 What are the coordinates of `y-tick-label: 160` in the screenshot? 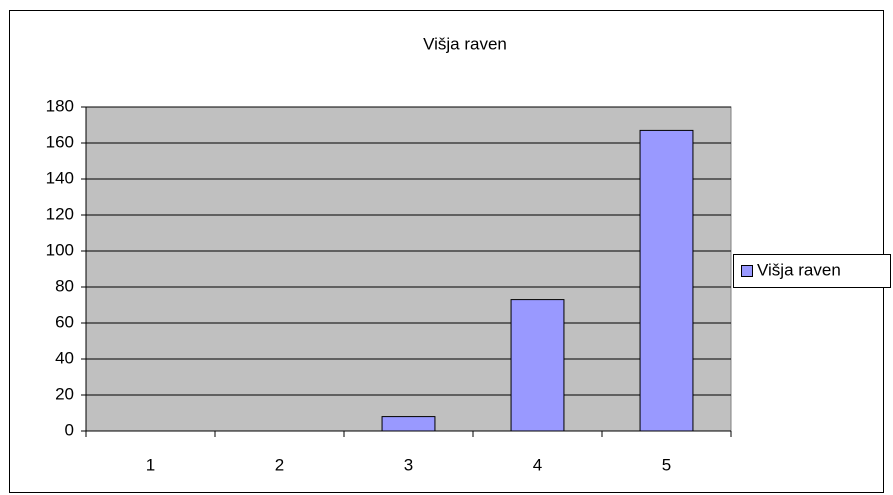 It's located at (60, 141).